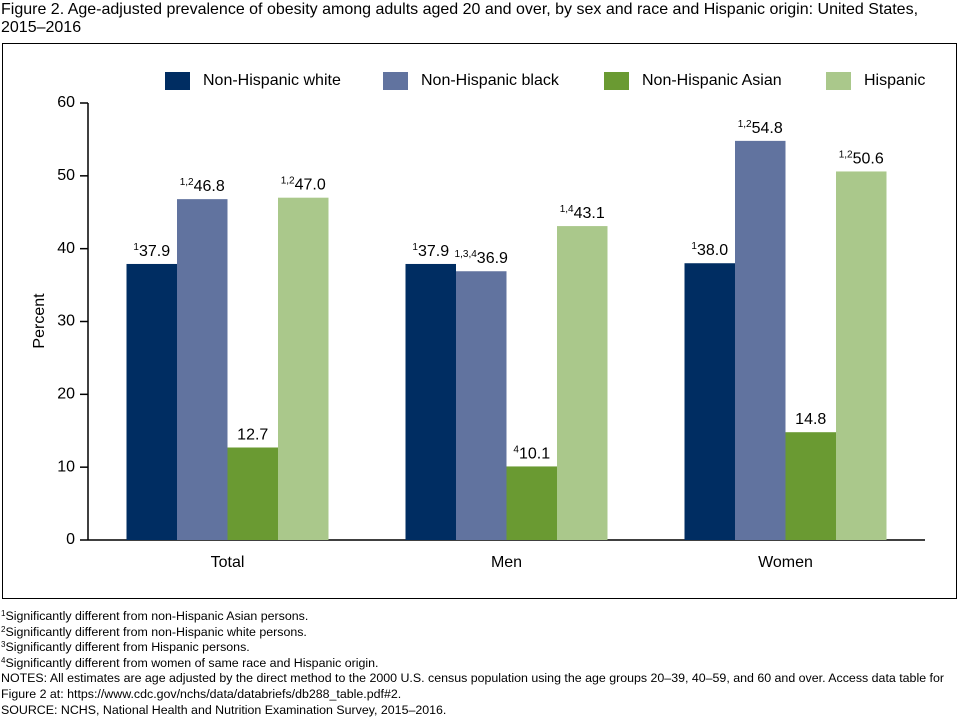 This screenshot has height=720, width=960. I want to click on value-label-number: 36.9, so click(492, 258).